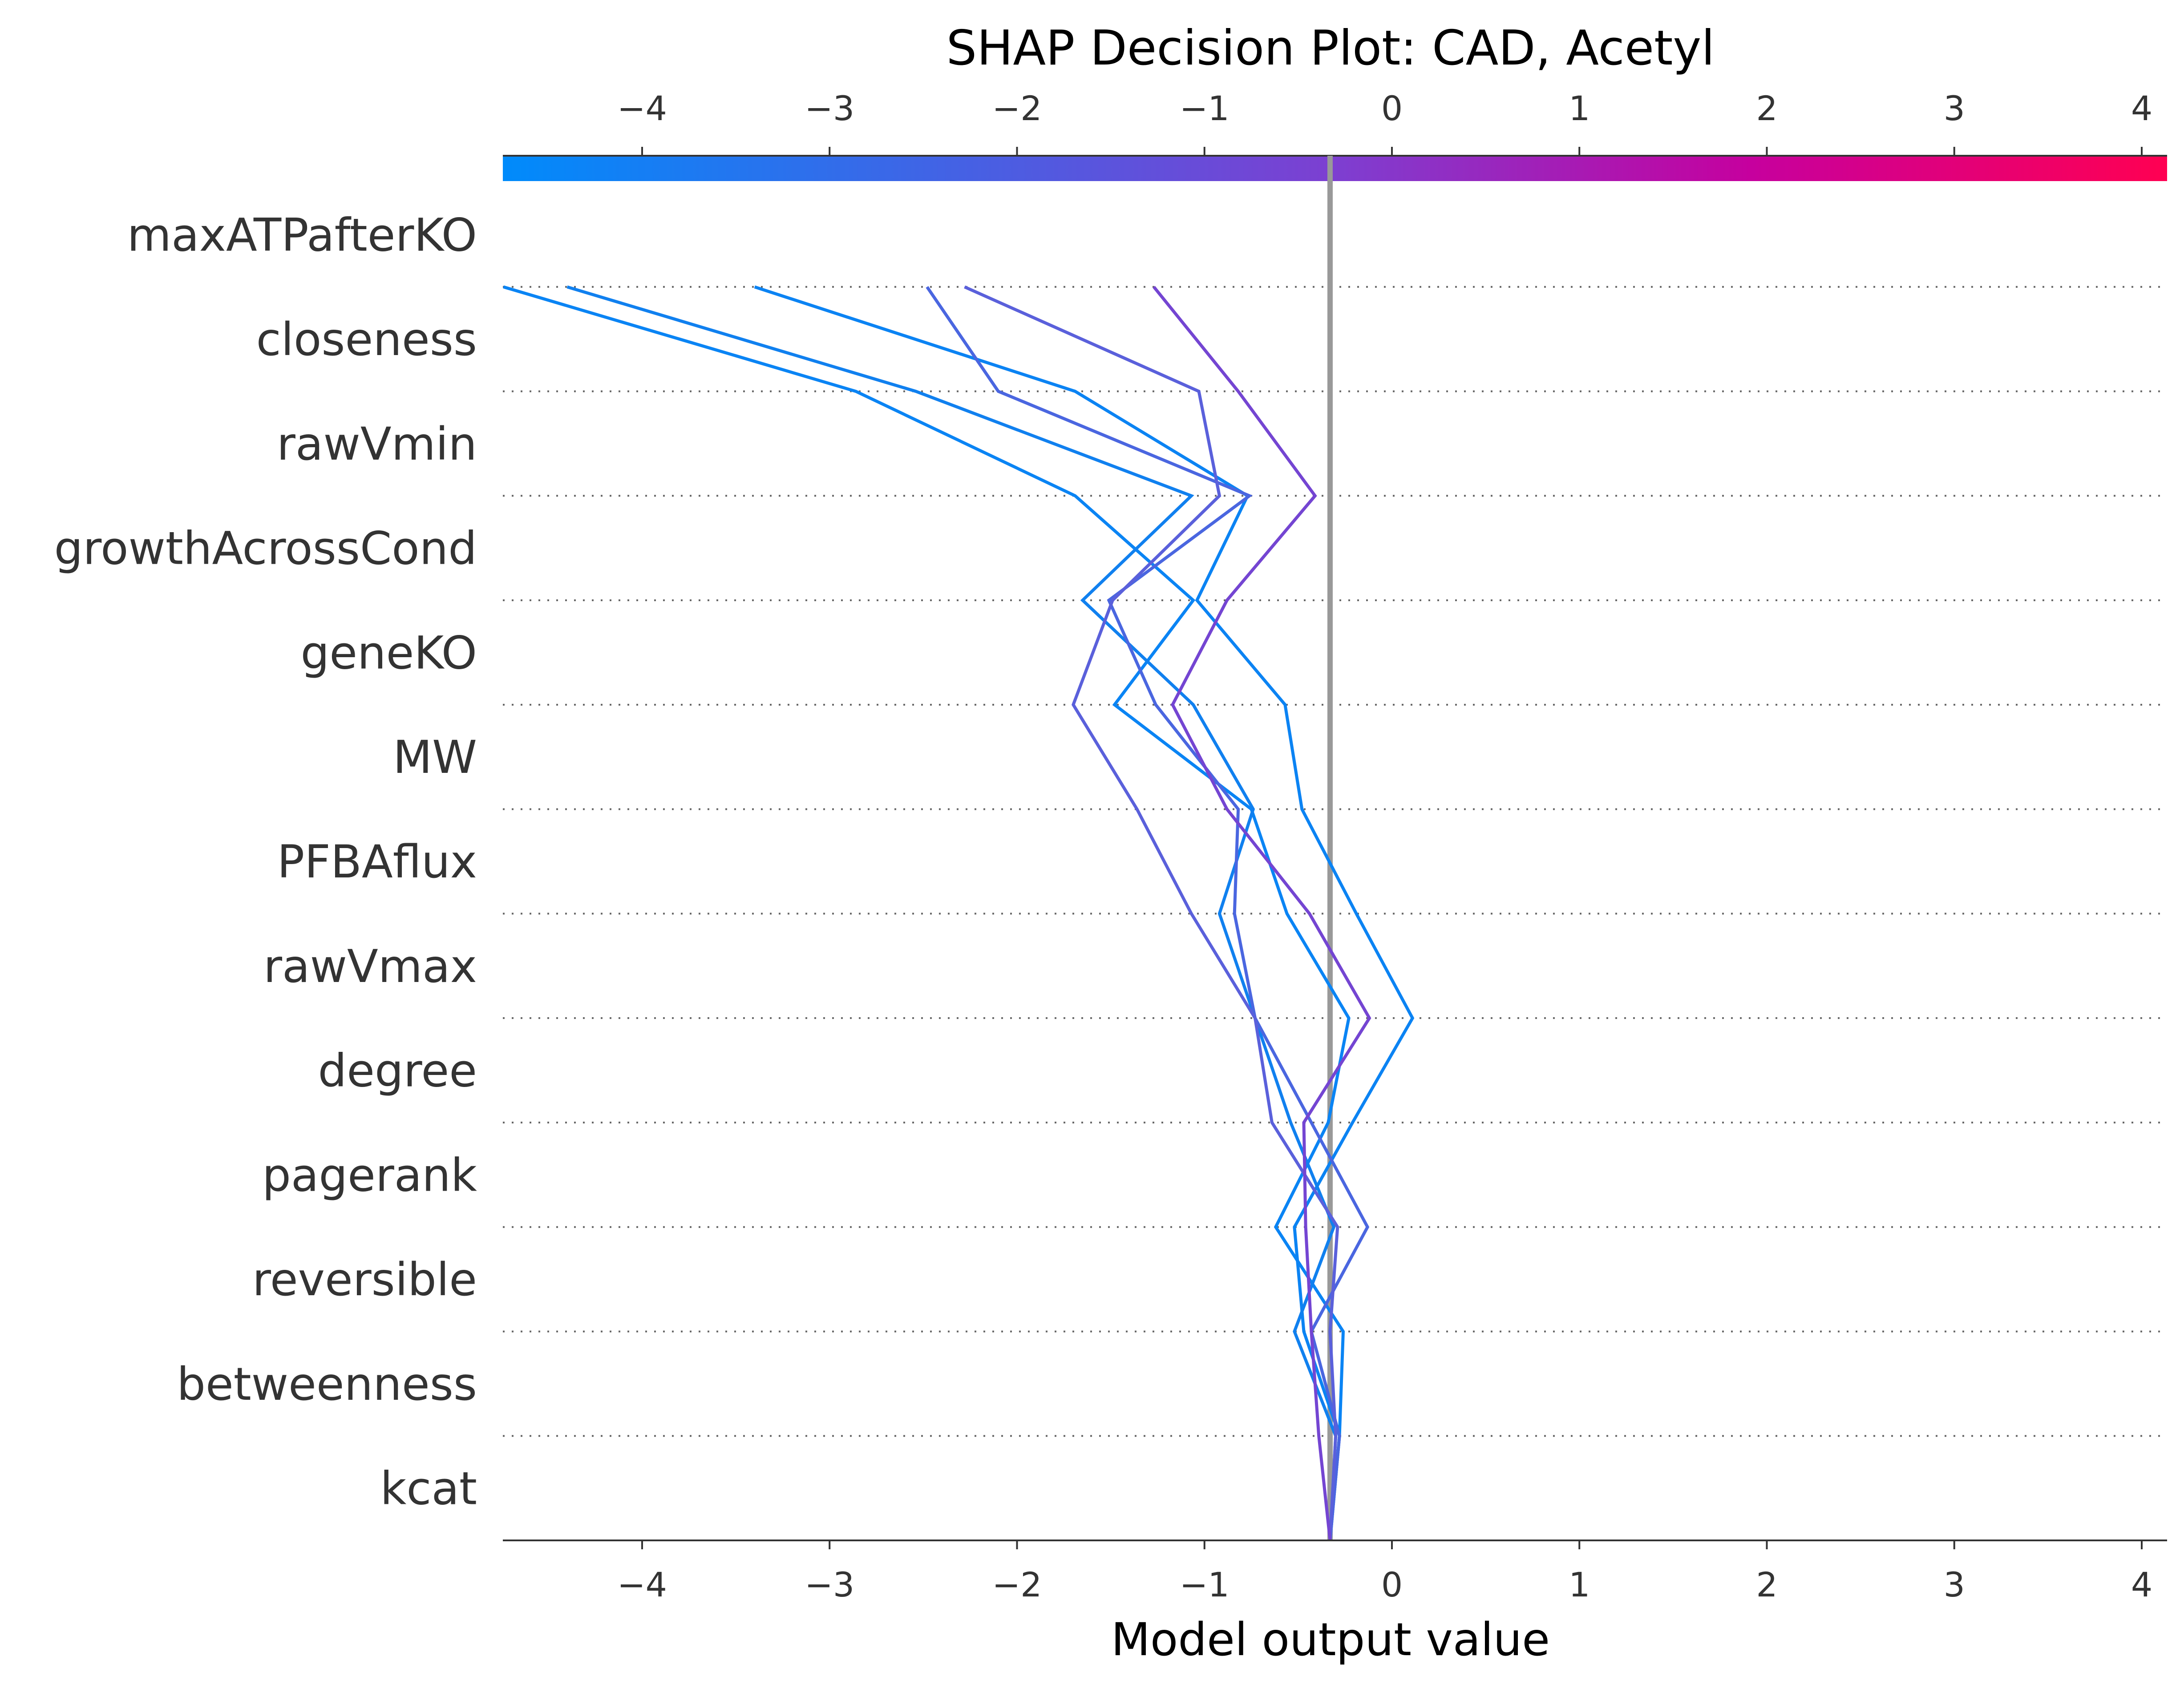 The height and width of the screenshot is (1689, 2184). What do you see at coordinates (366, 339) in the screenshot?
I see `feature-label: closeness` at bounding box center [366, 339].